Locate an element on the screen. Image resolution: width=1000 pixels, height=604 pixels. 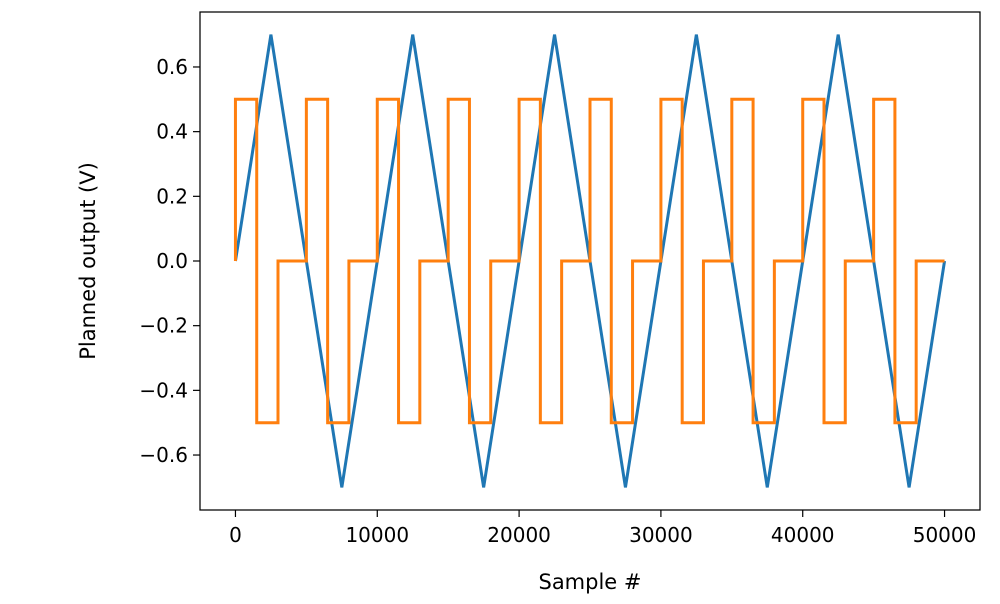
y-tick-label: −0.6 is located at coordinates (163, 455).